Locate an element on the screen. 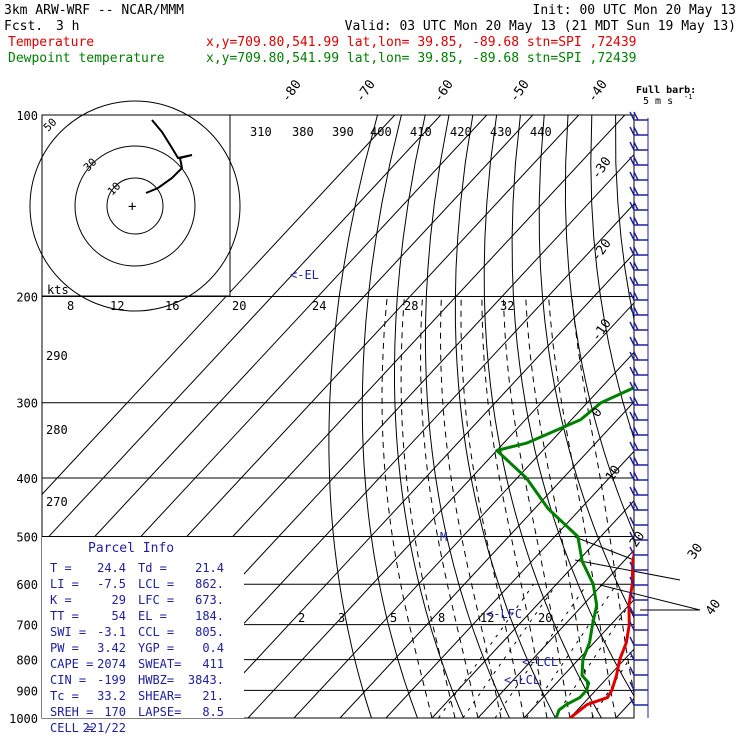 The height and width of the screenshot is (740, 740). pressure-tick-label: 900 is located at coordinates (27, 691).